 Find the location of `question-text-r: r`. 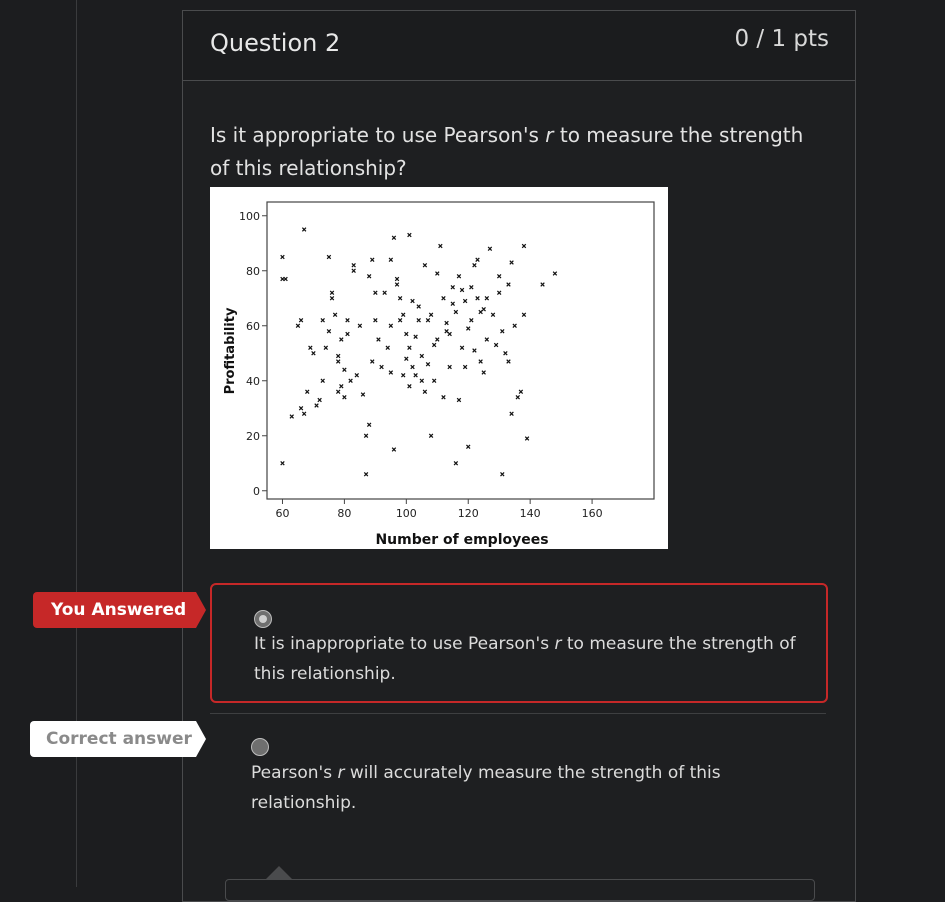

question-text-r: r is located at coordinates (549, 135).